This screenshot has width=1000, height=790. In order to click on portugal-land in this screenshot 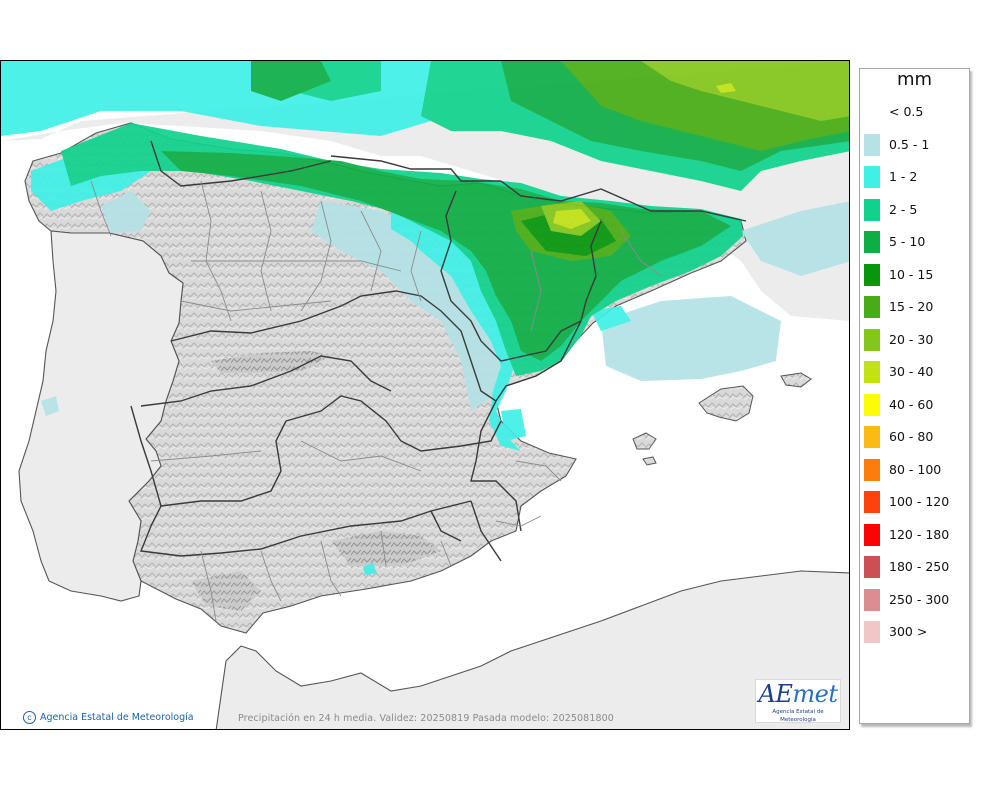, I will do `click(101, 416)`.